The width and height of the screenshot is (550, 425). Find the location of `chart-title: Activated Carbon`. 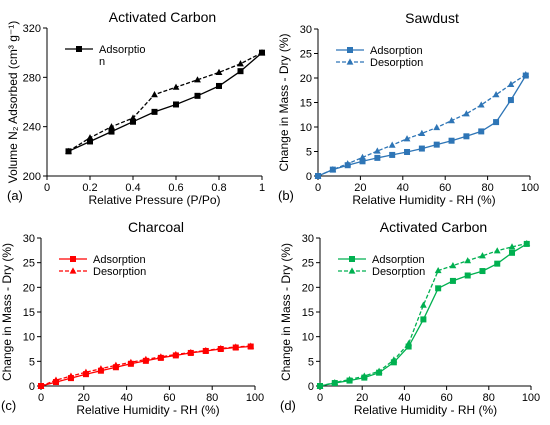

chart-title: Activated Carbon is located at coordinates (162, 17).